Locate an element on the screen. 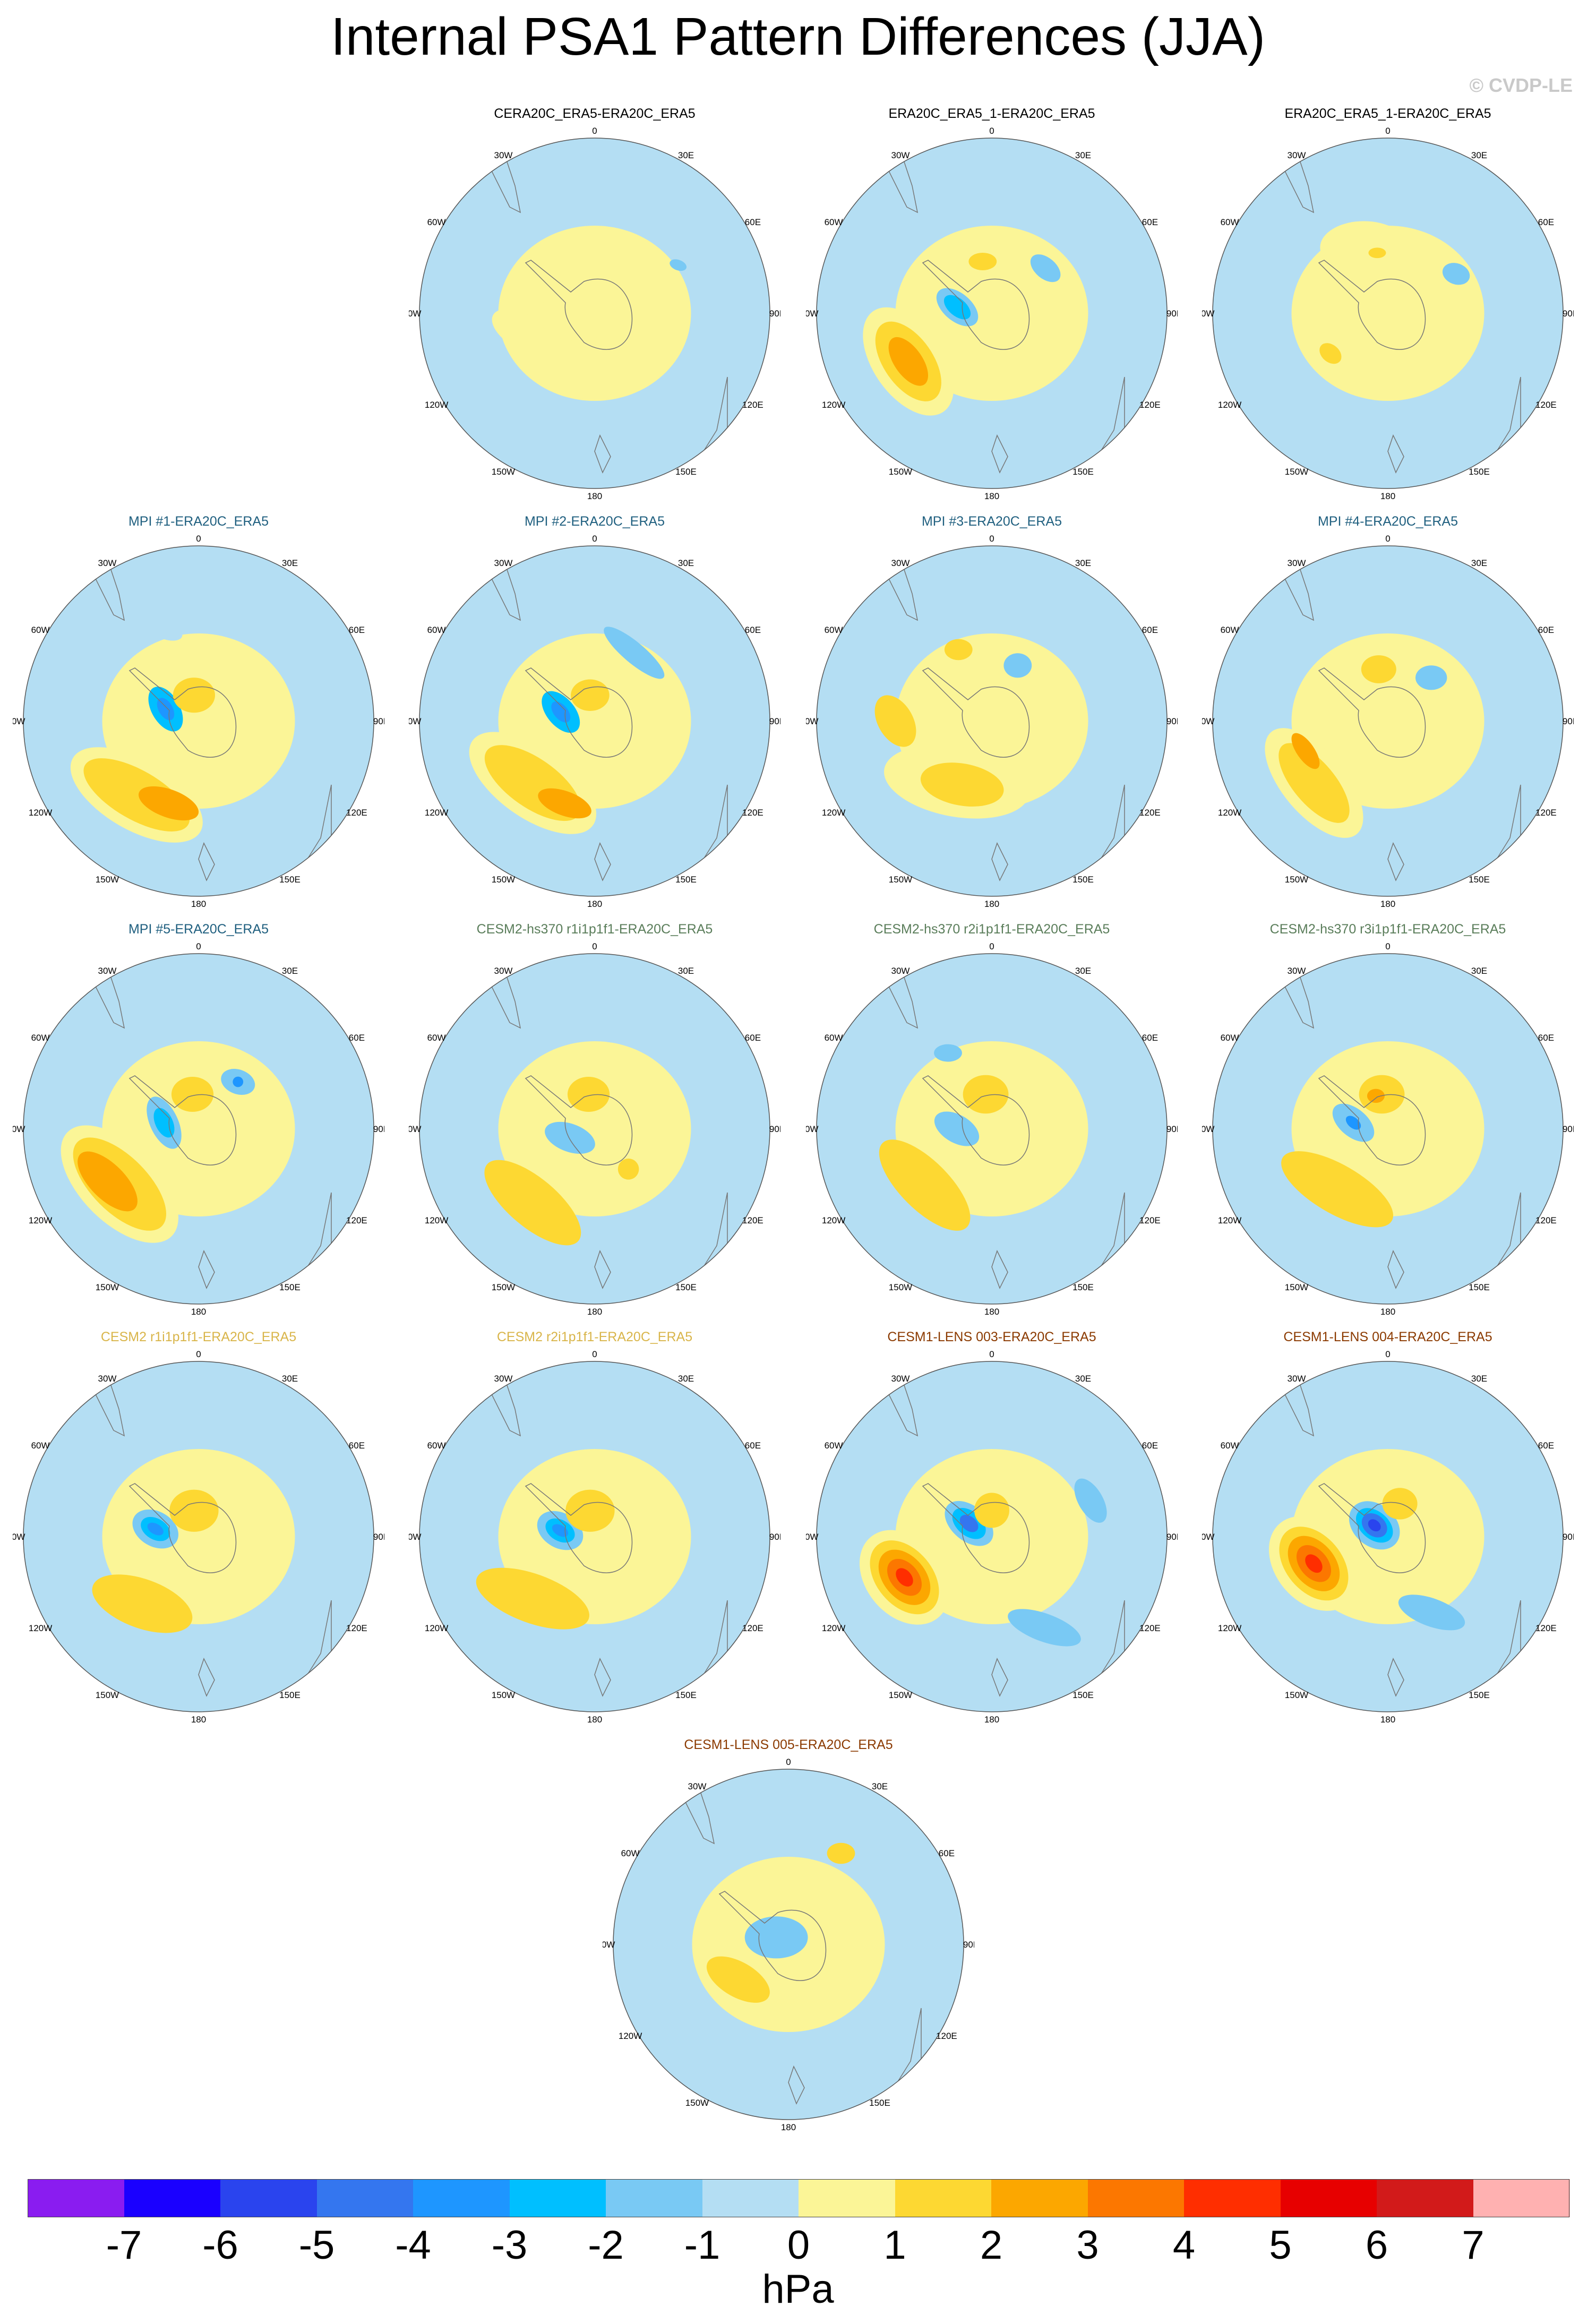 The height and width of the screenshot is (2315, 1596). colorbar-tick-label: -2 is located at coordinates (606, 2245).